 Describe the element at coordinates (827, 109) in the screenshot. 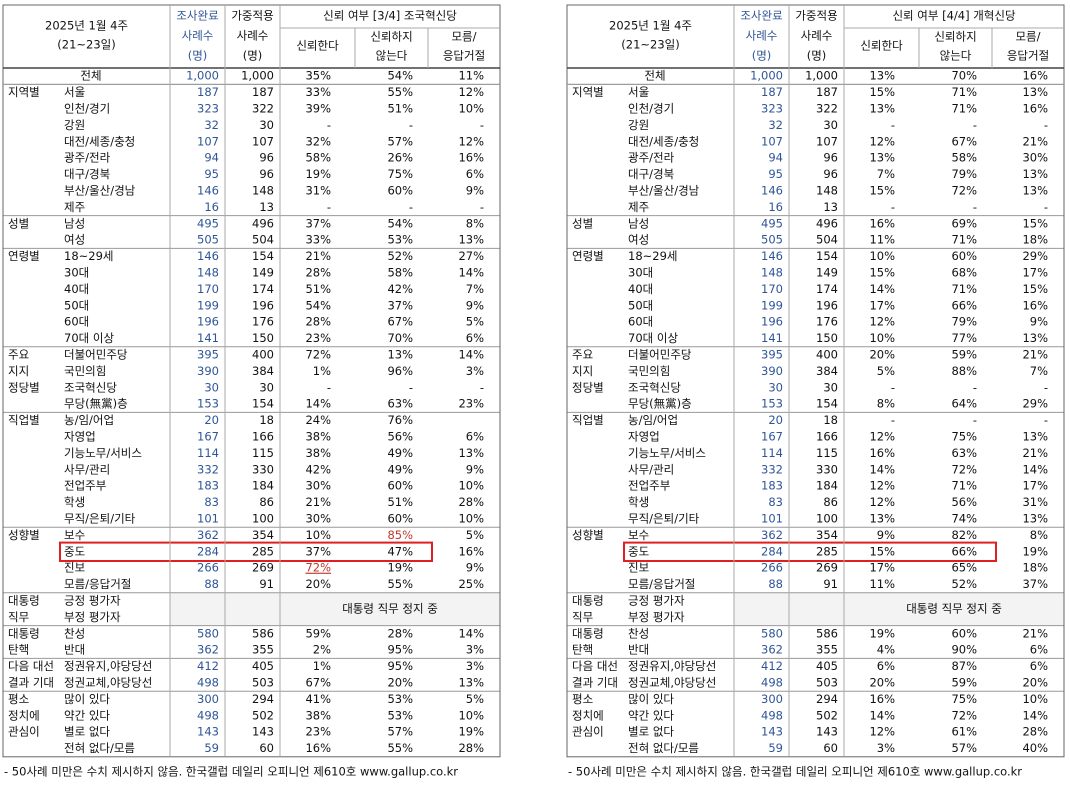

I see `weighted-count: 322` at that location.